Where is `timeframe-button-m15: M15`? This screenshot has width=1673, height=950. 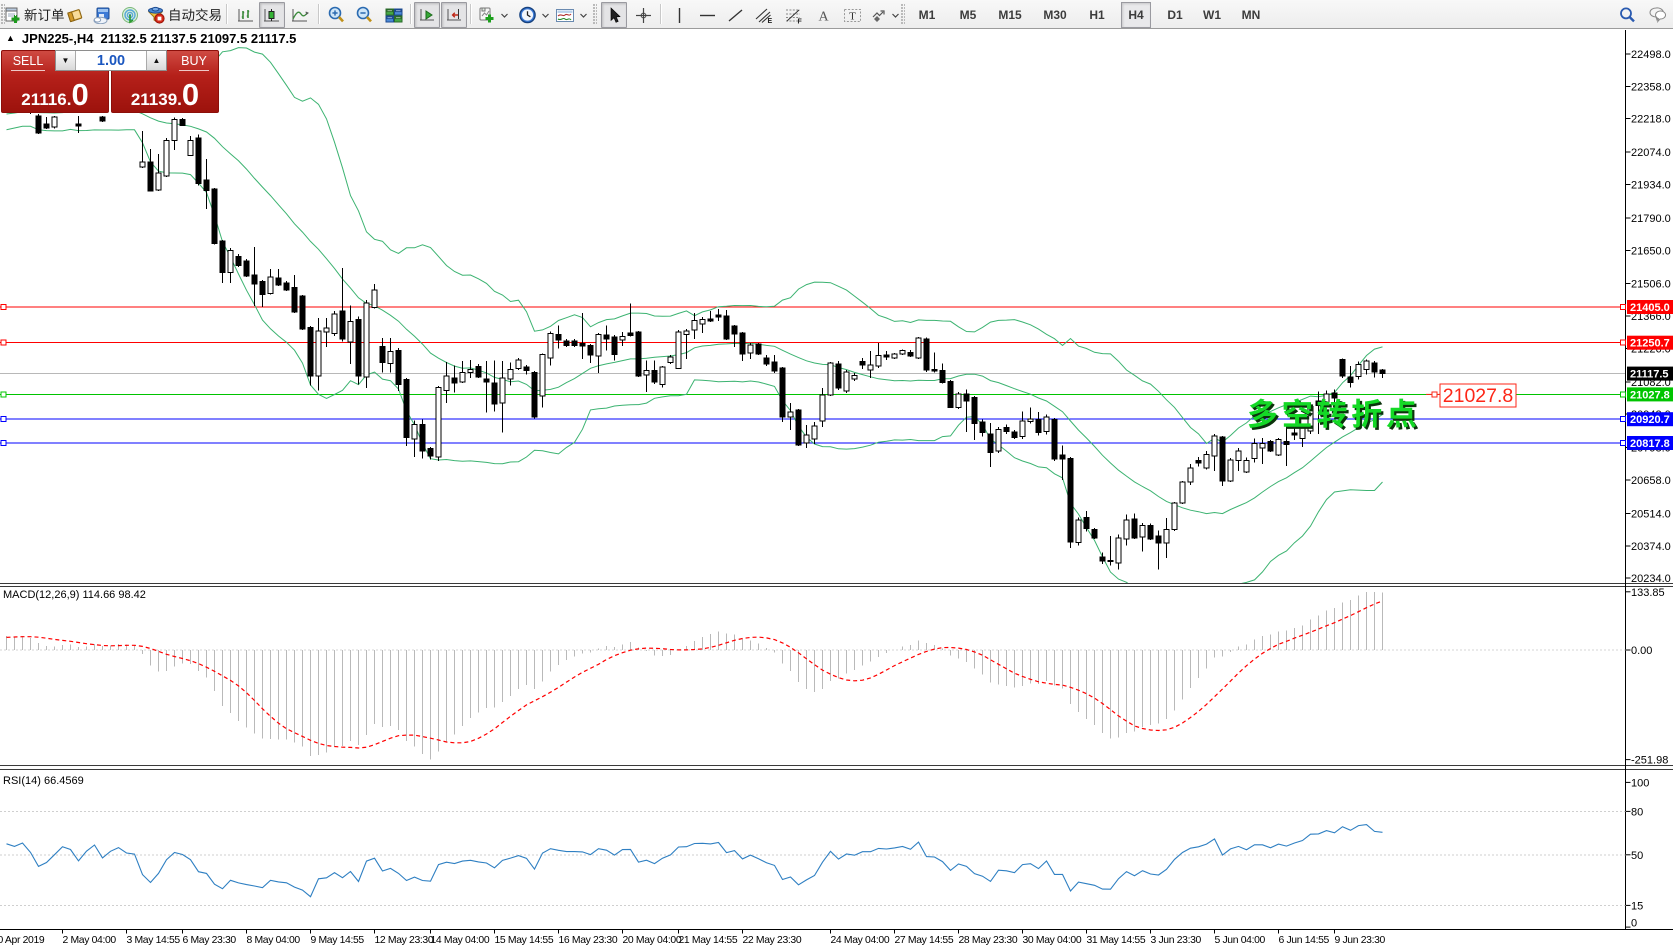 timeframe-button-m15: M15 is located at coordinates (1010, 15).